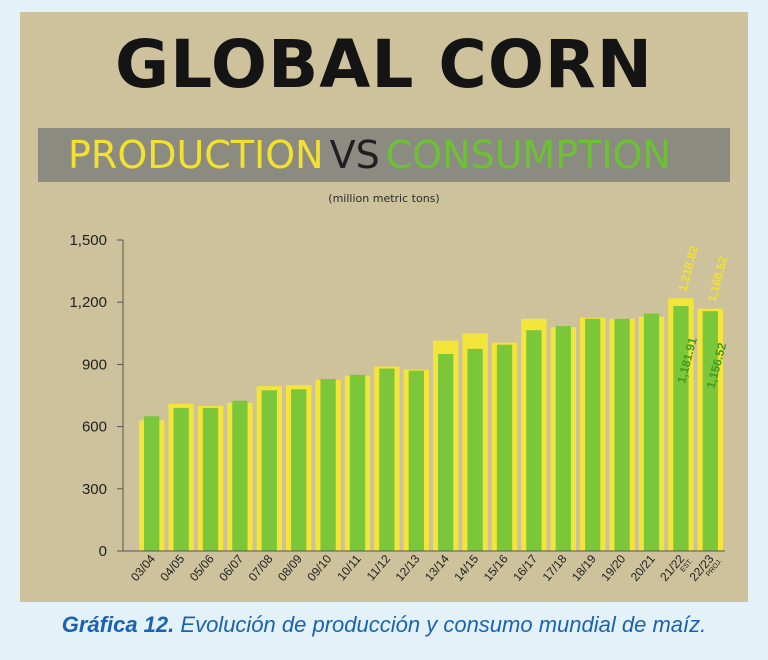 Image resolution: width=768 pixels, height=660 pixels. I want to click on x-tick-label: 14/15, so click(466, 568).